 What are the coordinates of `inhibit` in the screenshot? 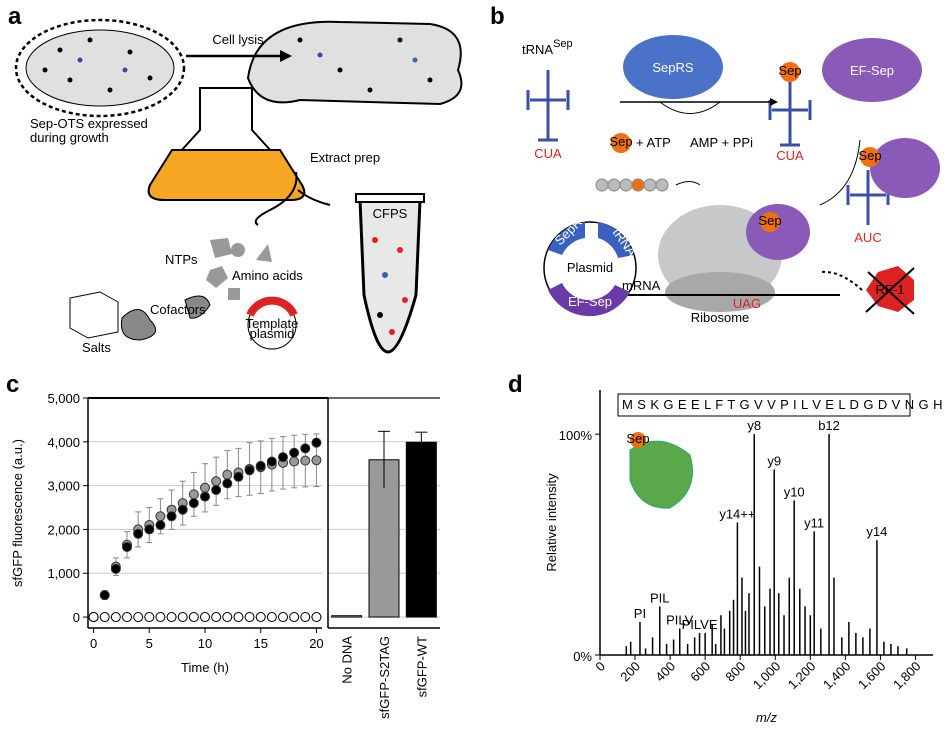 It's located at (841, 280).